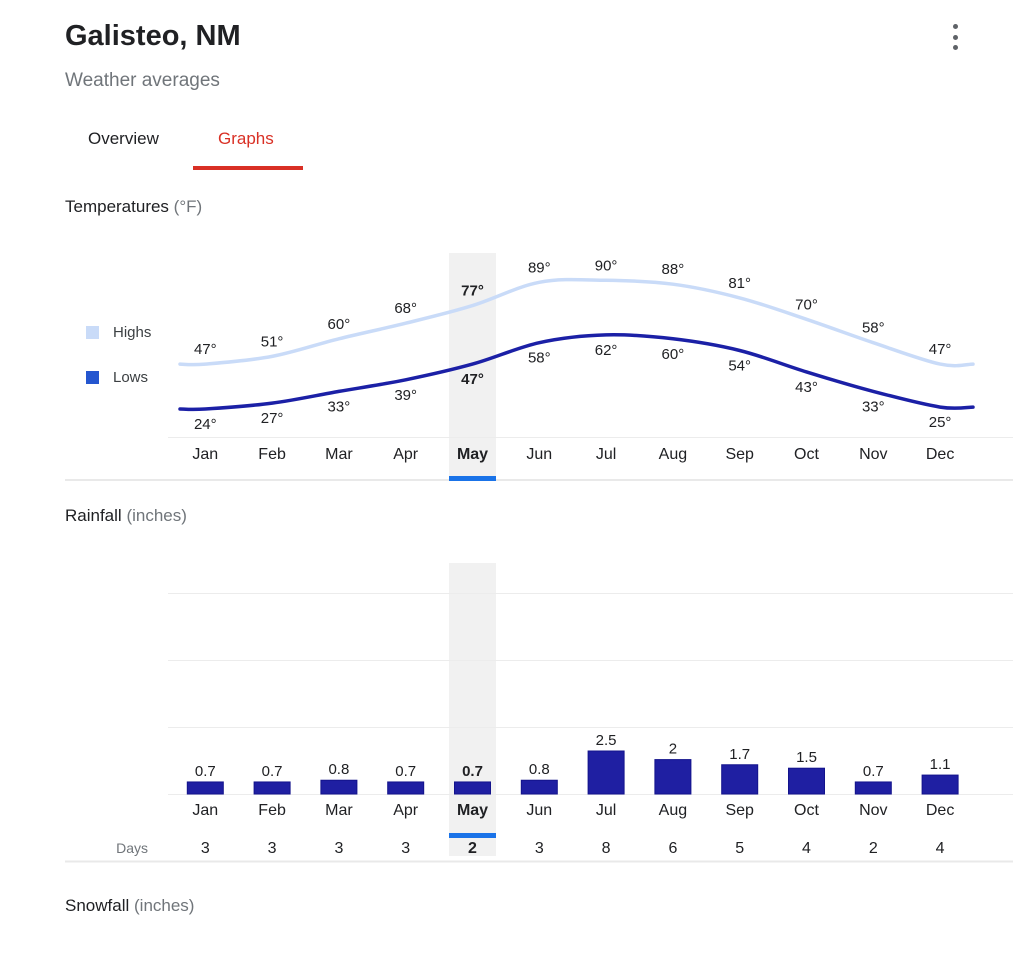 Image resolution: width=1024 pixels, height=953 pixels. What do you see at coordinates (606, 454) in the screenshot?
I see `temp-month-label: Jul` at bounding box center [606, 454].